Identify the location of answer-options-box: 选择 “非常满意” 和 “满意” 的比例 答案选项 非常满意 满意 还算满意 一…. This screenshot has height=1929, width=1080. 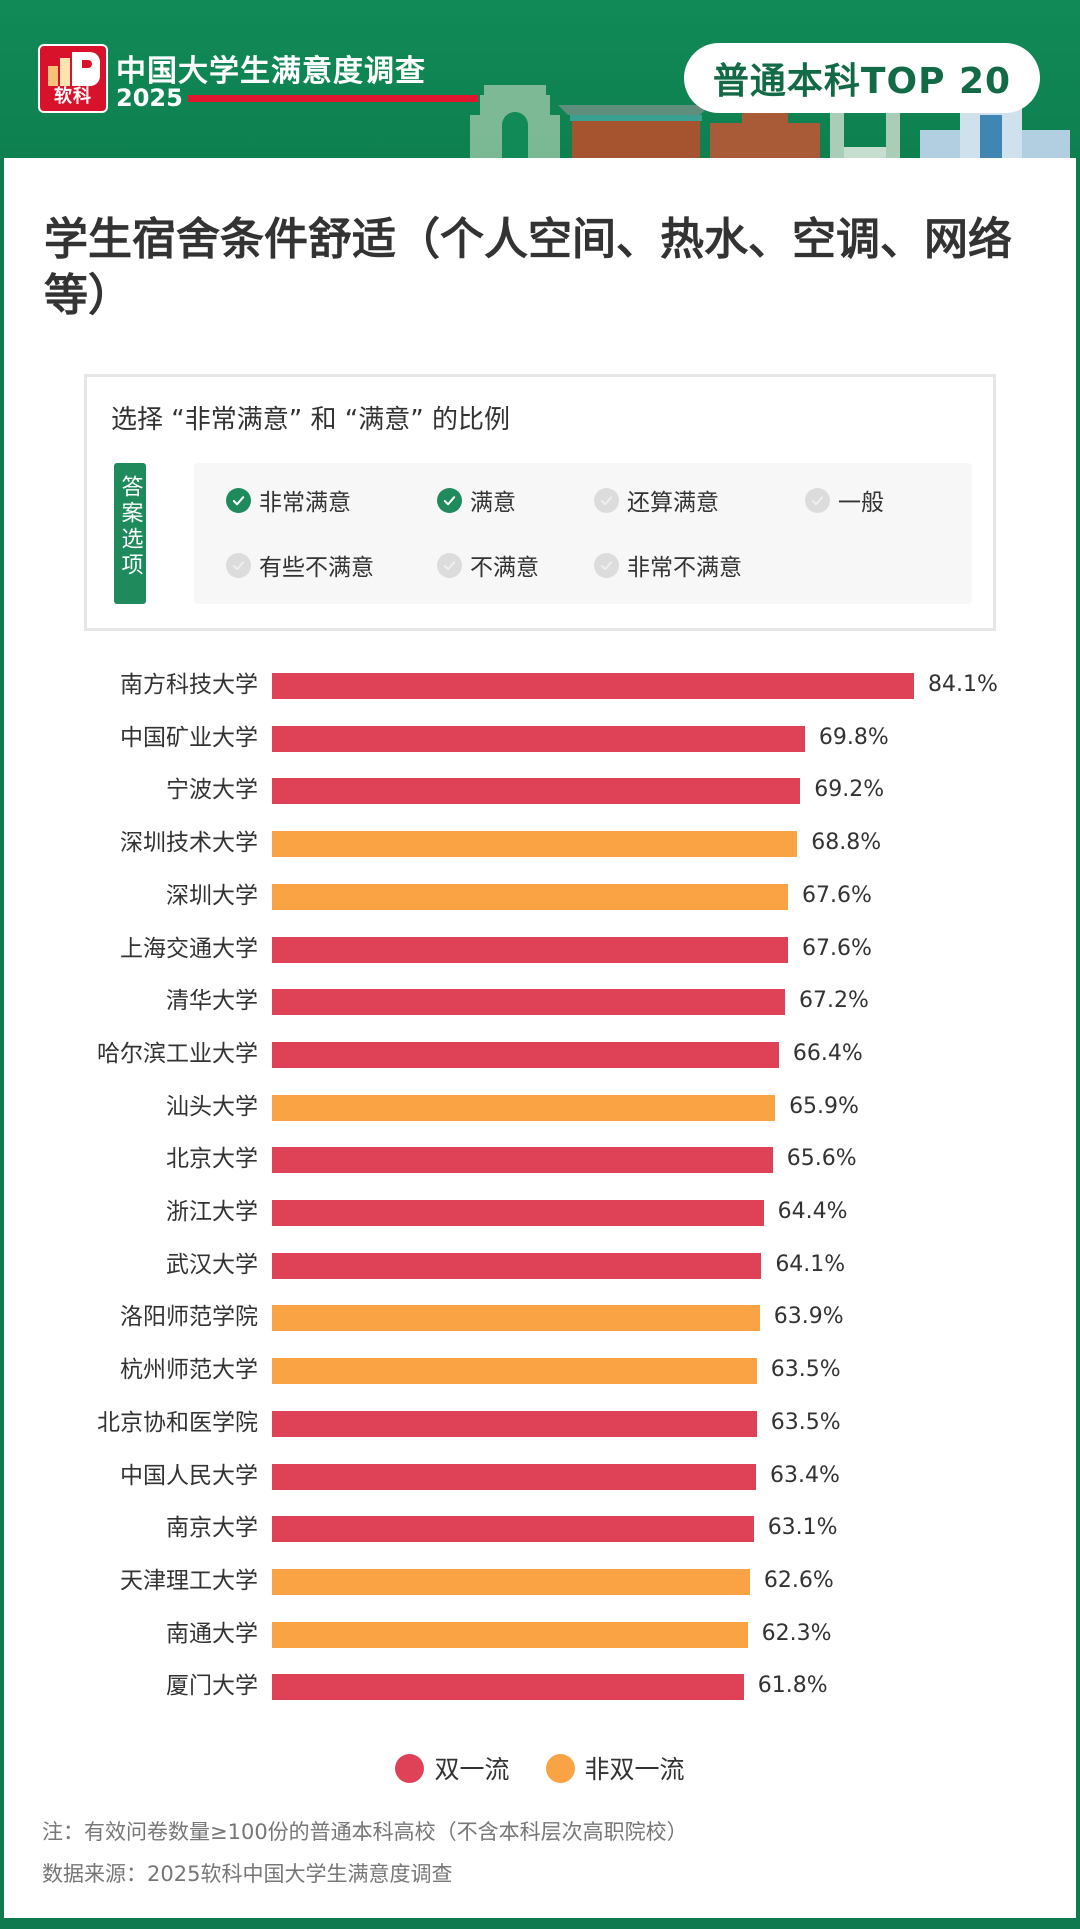
(540, 502).